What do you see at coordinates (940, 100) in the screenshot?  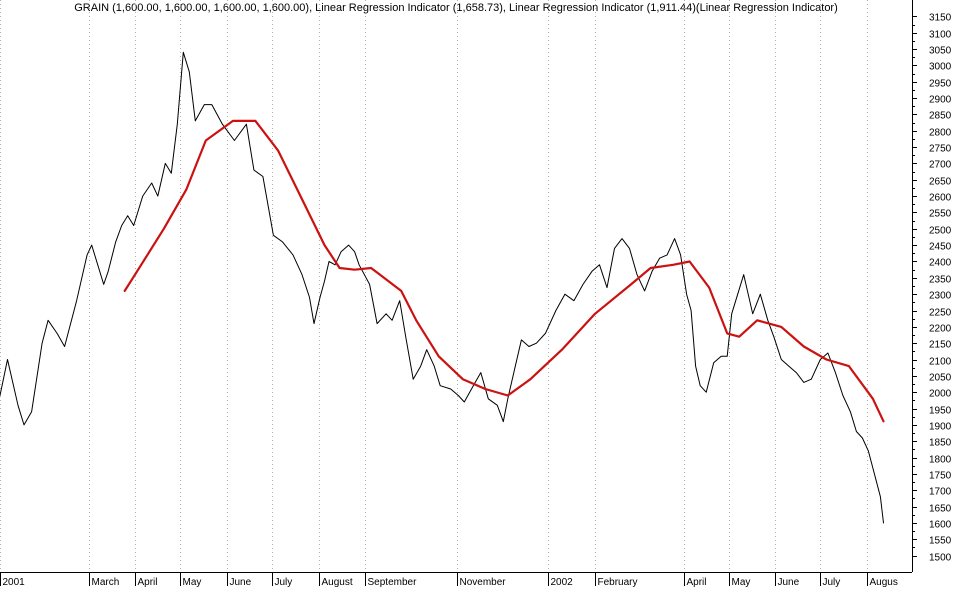 I see `y-tick-label: 2900` at bounding box center [940, 100].